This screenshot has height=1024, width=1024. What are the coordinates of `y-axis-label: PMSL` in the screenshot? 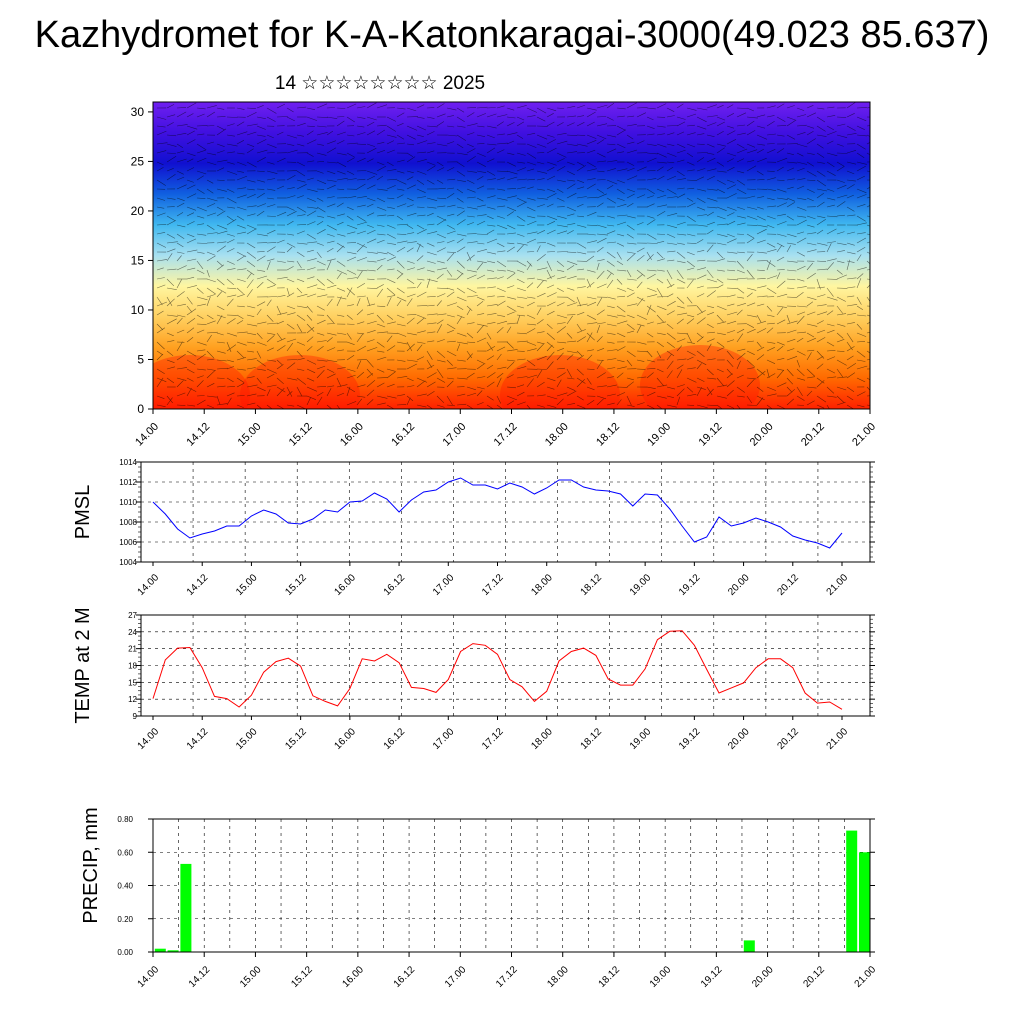 It's located at (83, 512).